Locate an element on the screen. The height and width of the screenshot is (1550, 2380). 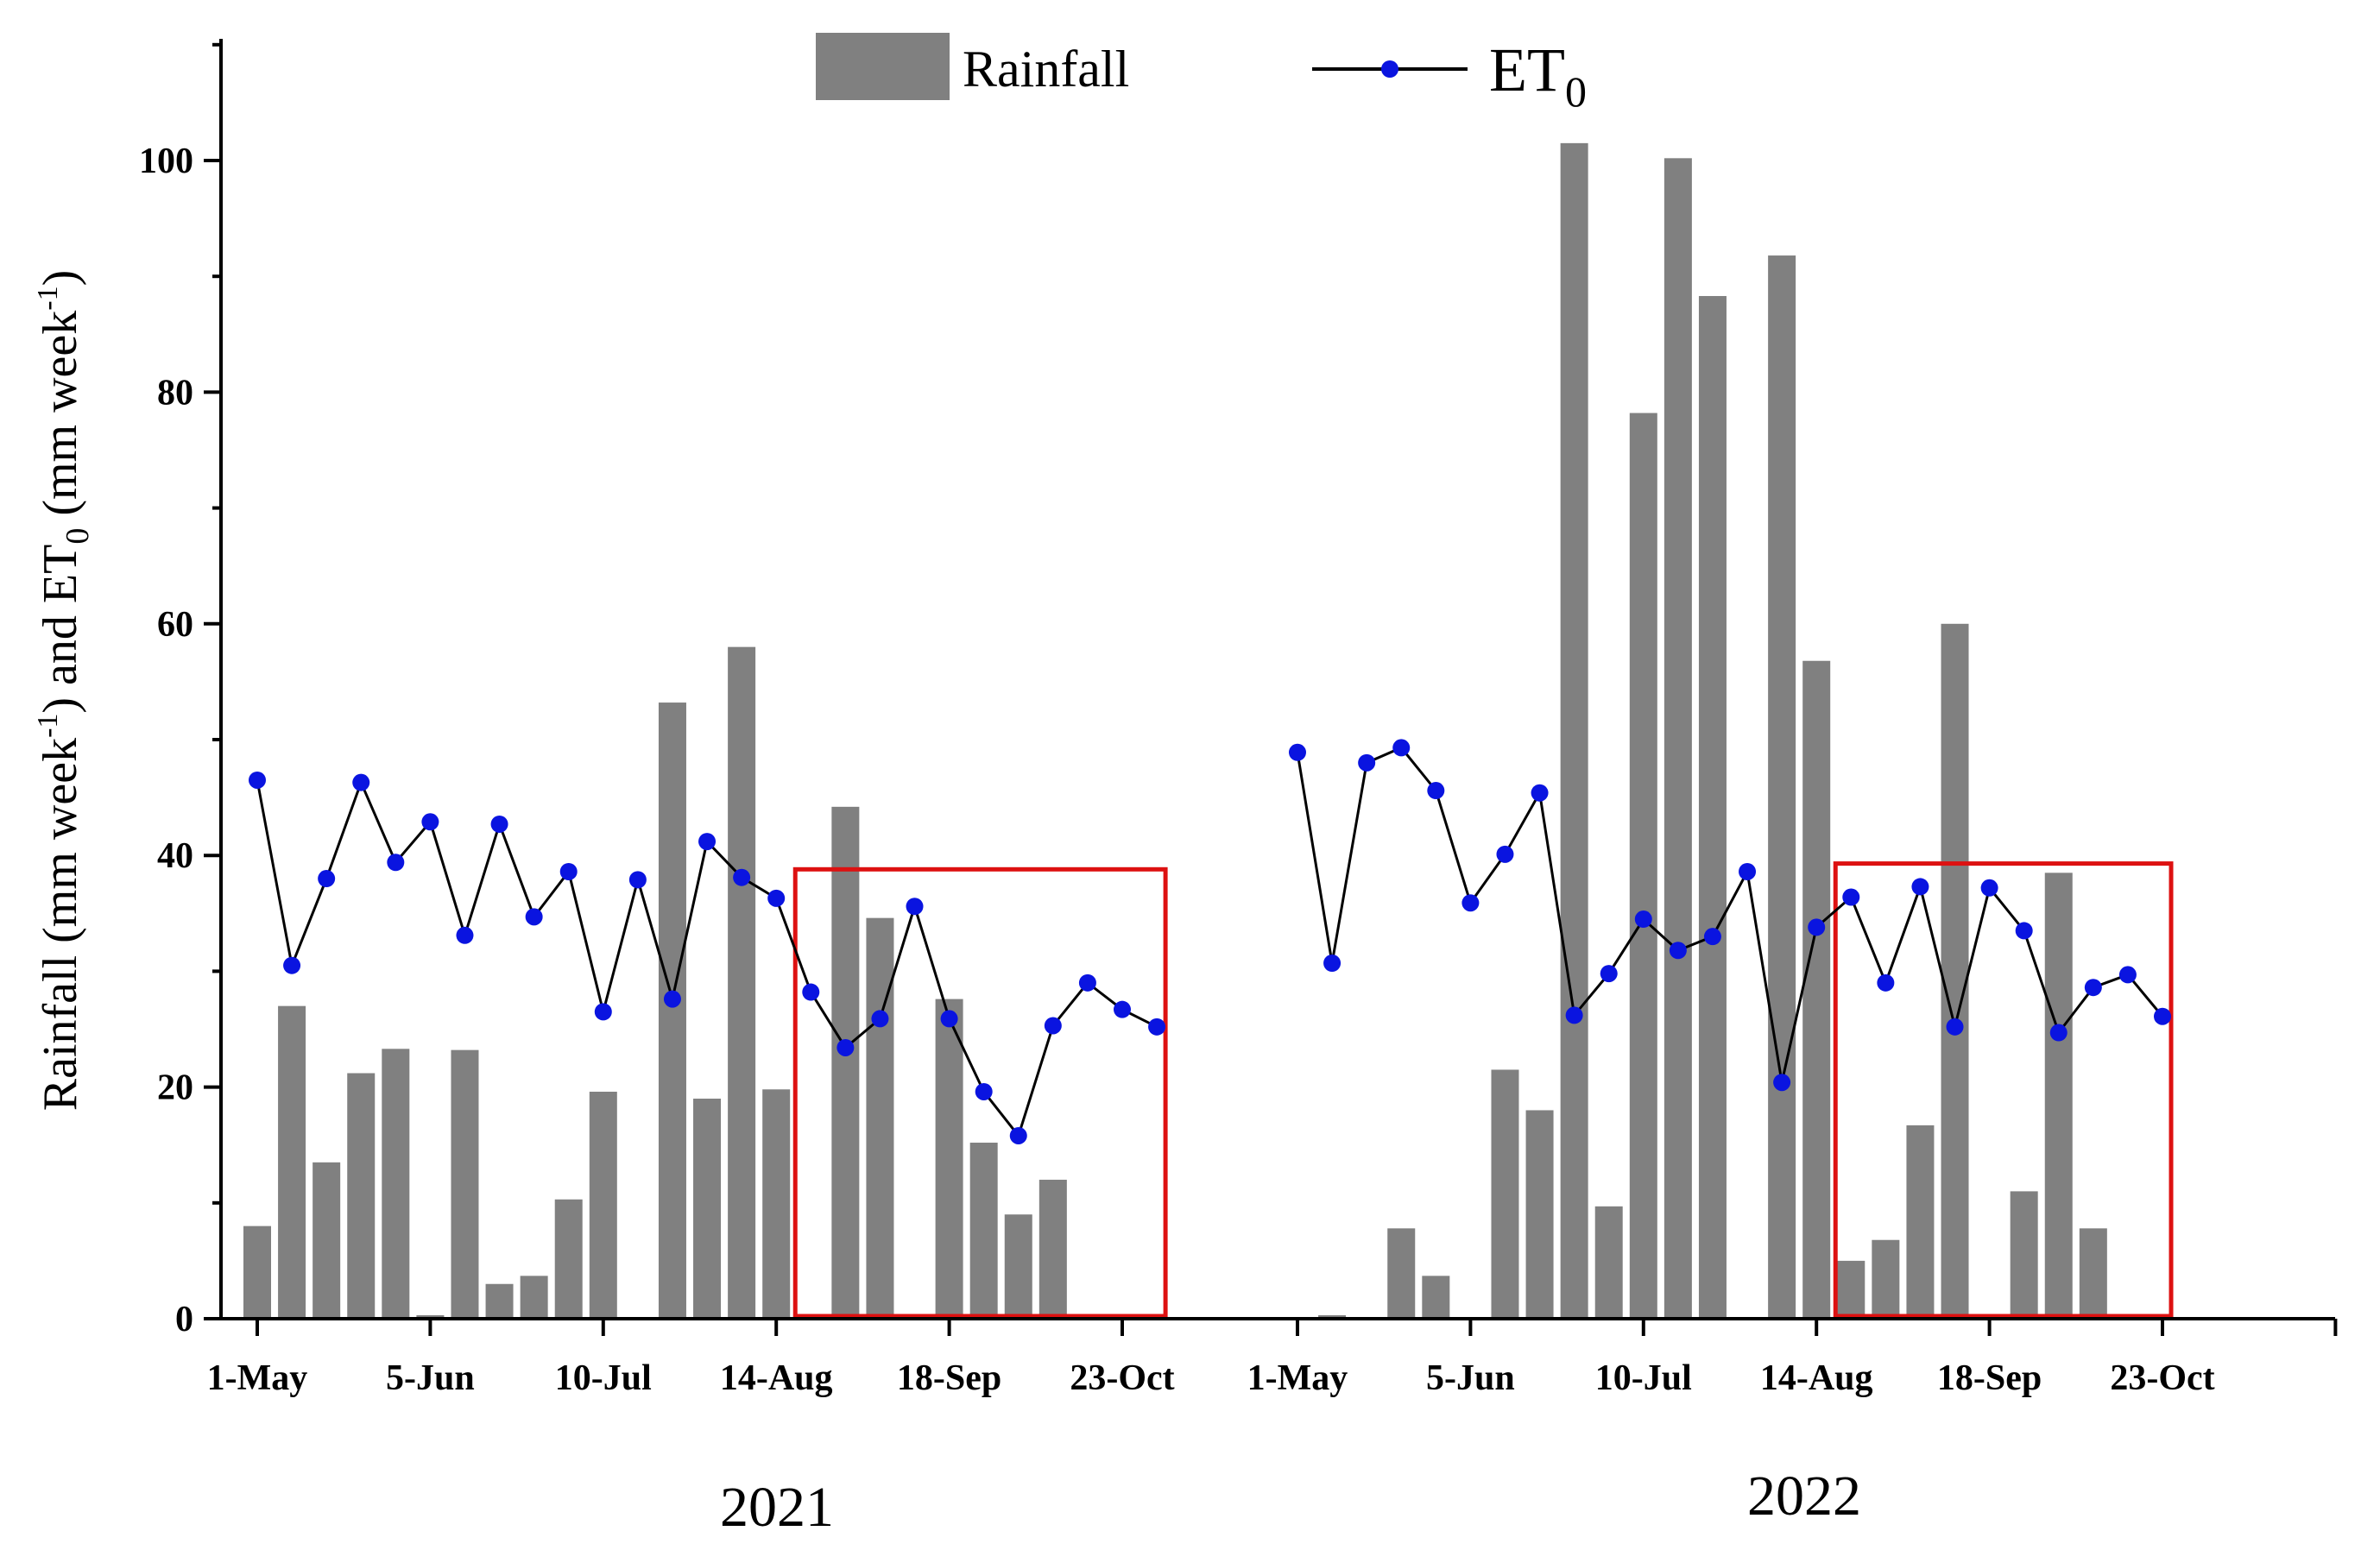
legend-et0-marker is located at coordinates (1390, 69).